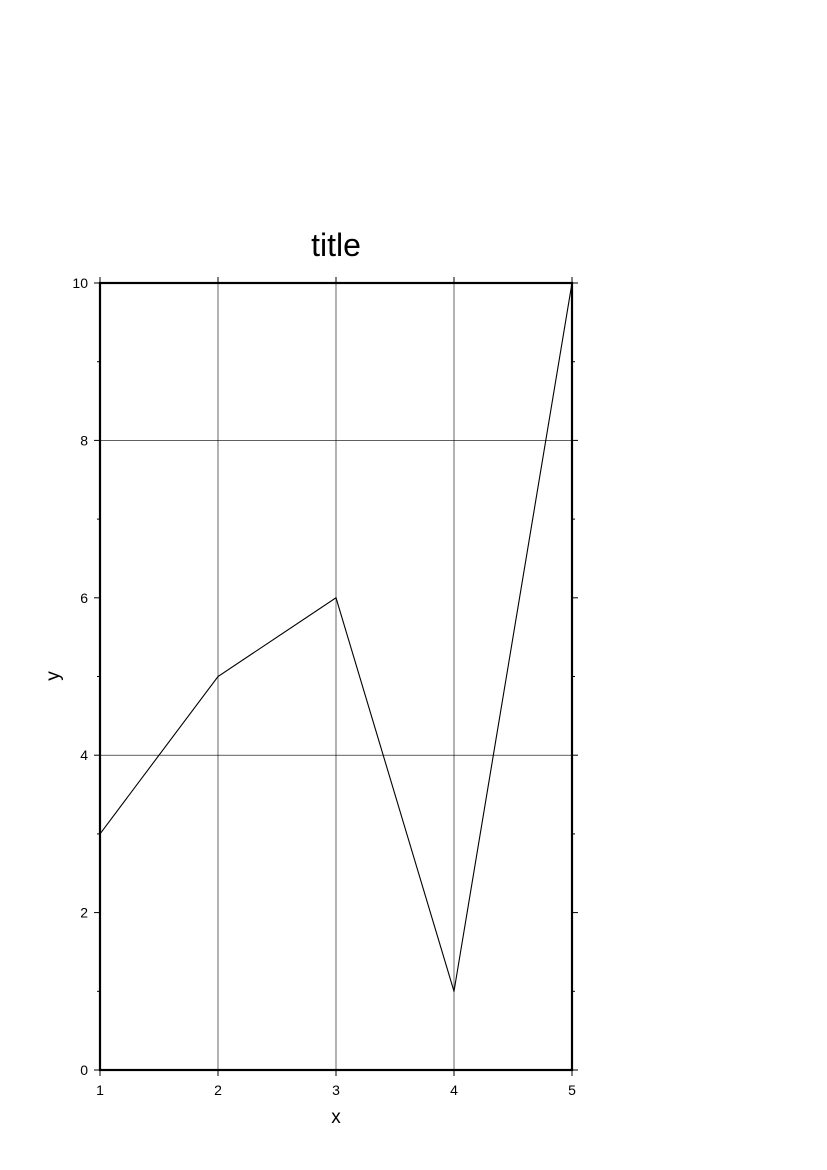 Image resolution: width=827 pixels, height=1170 pixels. What do you see at coordinates (336, 245) in the screenshot?
I see `chart-title: title` at bounding box center [336, 245].